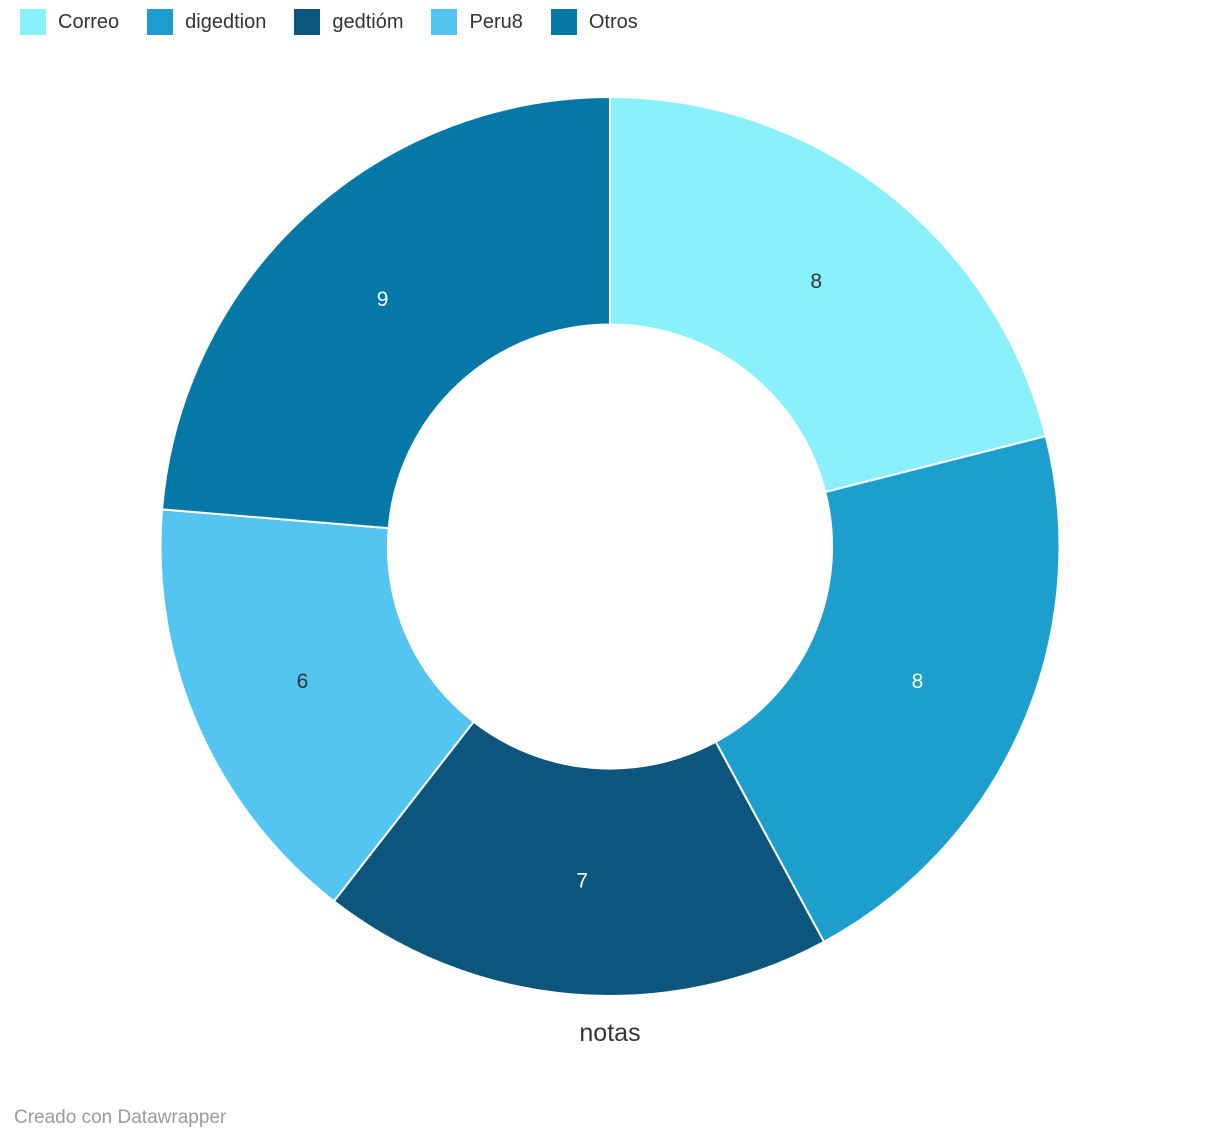  What do you see at coordinates (89, 22) in the screenshot?
I see `legend-label: Correo` at bounding box center [89, 22].